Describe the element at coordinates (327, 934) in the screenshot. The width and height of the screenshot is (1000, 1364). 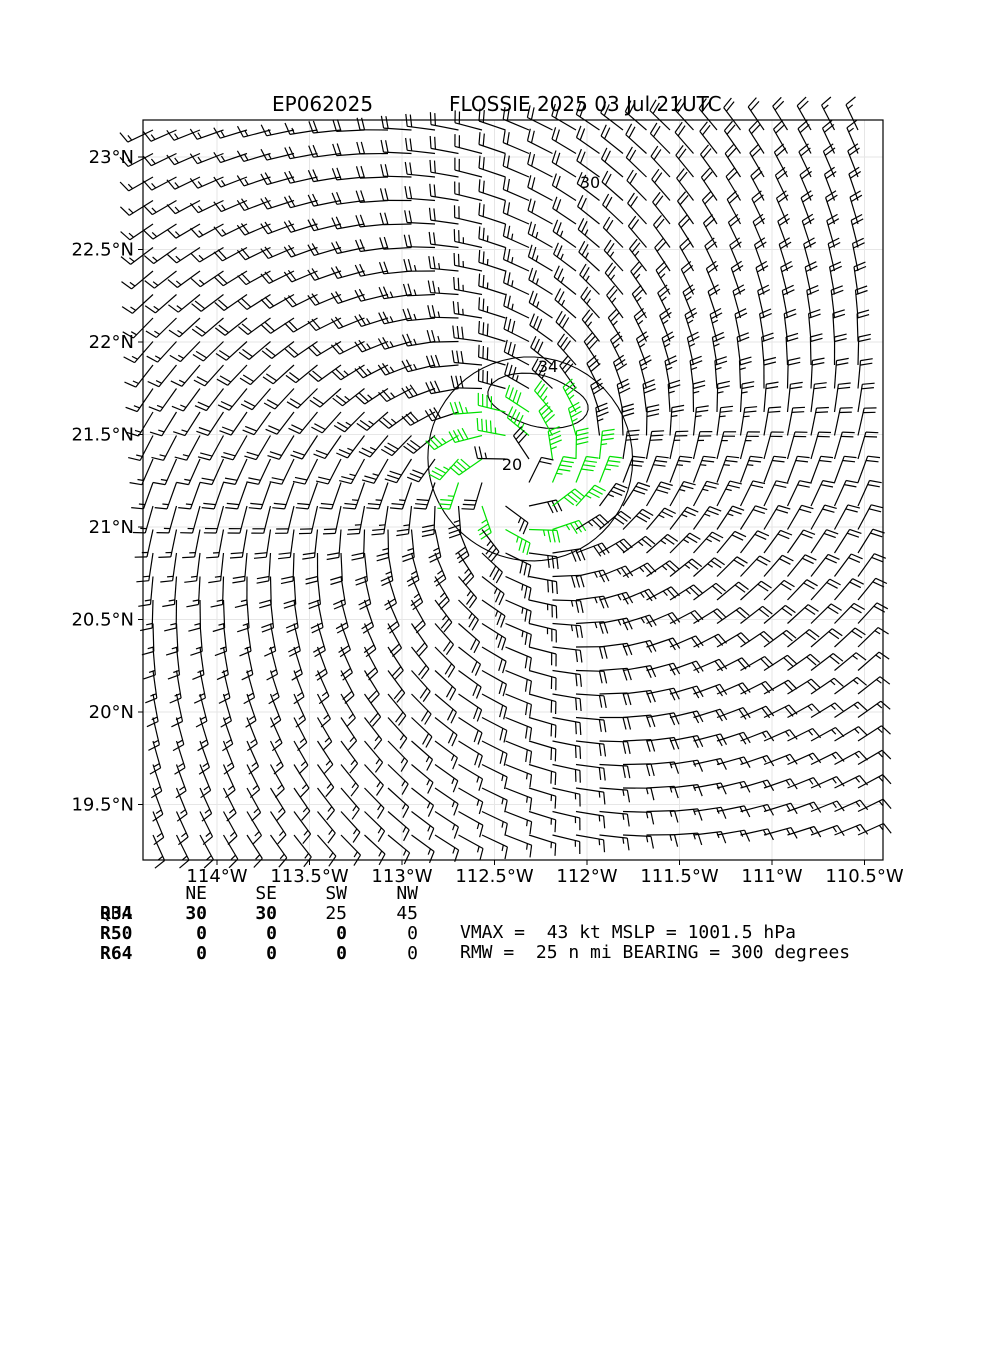
I see `r50-sw: 0` at that location.